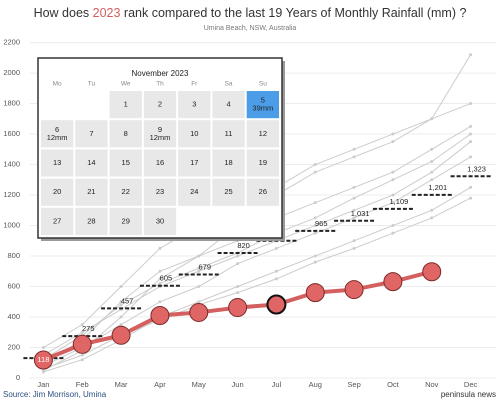 This screenshot has height=400, width=500. Describe the element at coordinates (82, 384) in the screenshot. I see `x-tick-label: Feb` at that location.